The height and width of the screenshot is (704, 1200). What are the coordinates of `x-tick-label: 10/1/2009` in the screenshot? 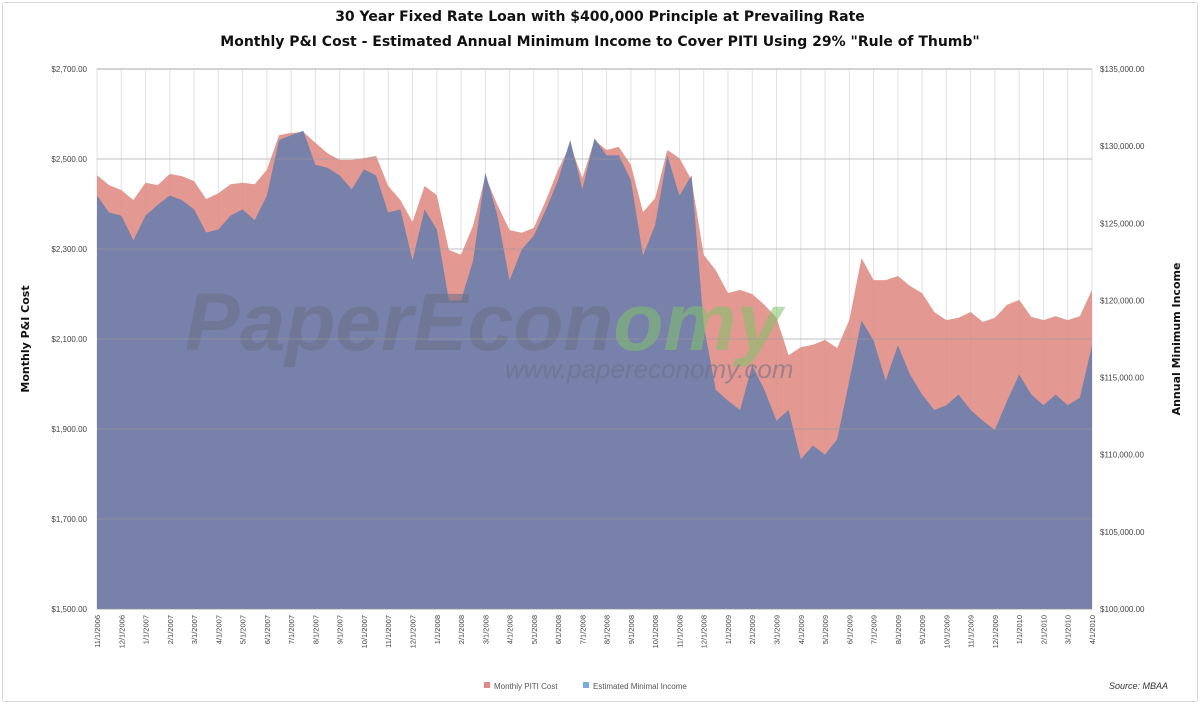 It's located at (946, 631).